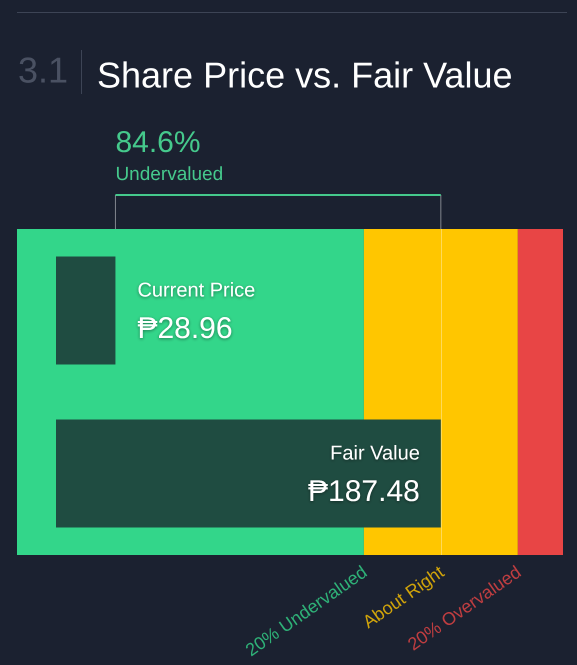  What do you see at coordinates (169, 174) in the screenshot?
I see `text: Undervalued` at bounding box center [169, 174].